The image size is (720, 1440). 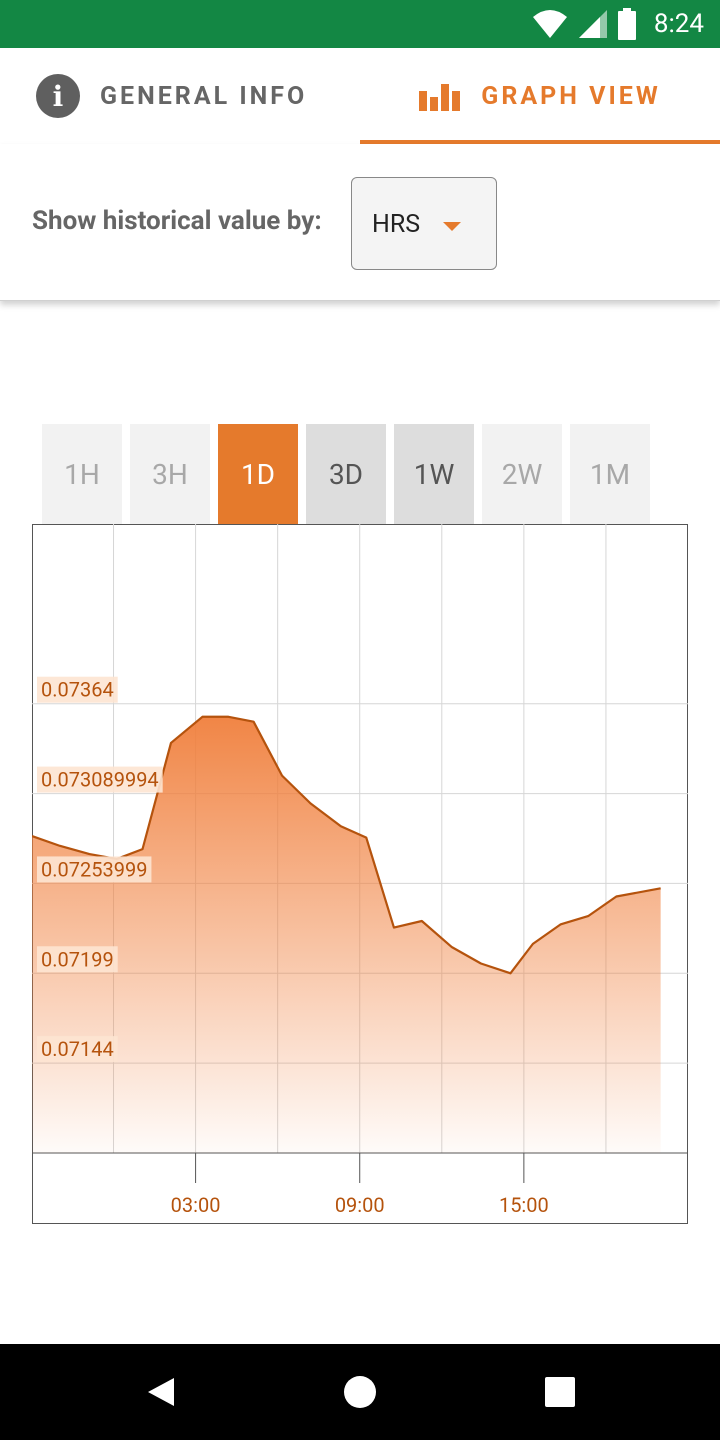 I want to click on tab-graph-view-label: GRAPH VIEW, so click(x=571, y=96).